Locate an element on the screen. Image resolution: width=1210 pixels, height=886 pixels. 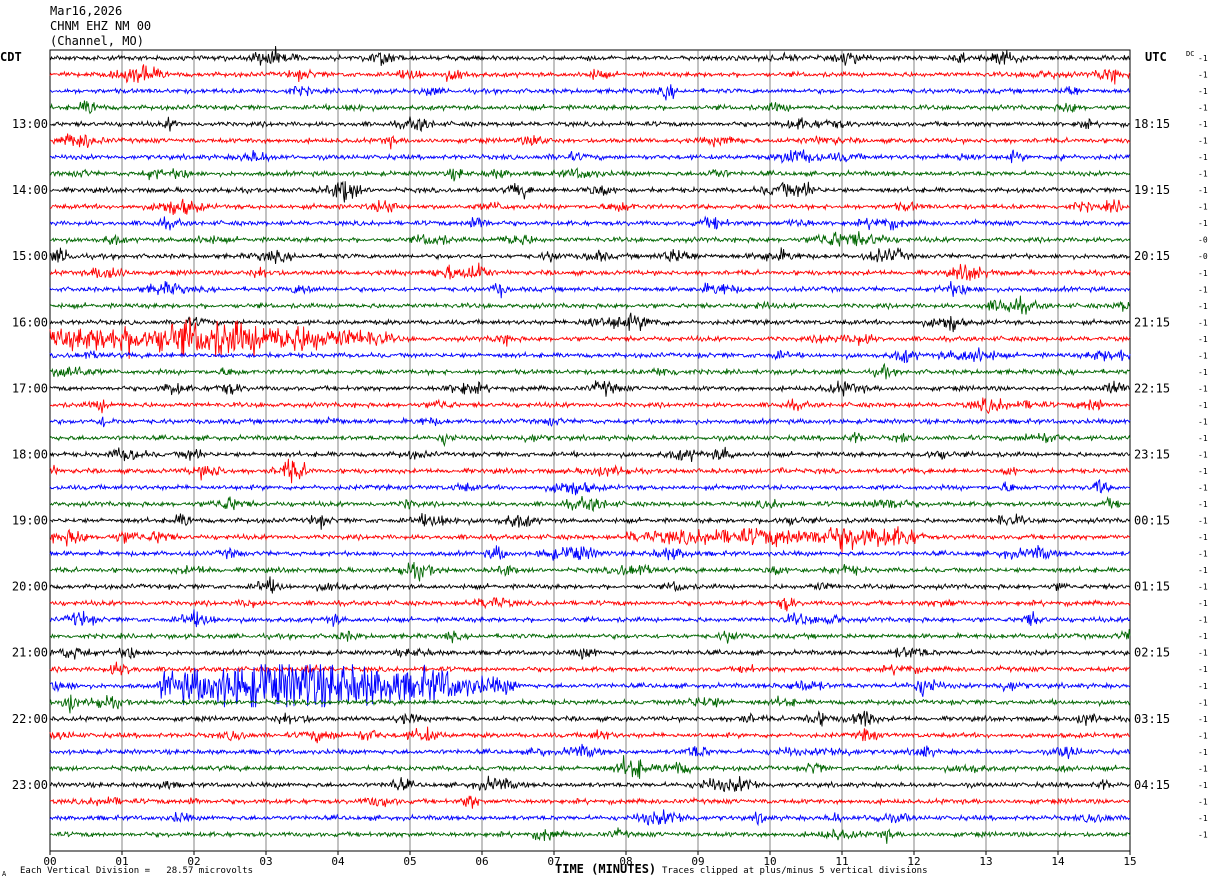
cdt-hour-label: 20:00 is located at coordinates (30, 587).